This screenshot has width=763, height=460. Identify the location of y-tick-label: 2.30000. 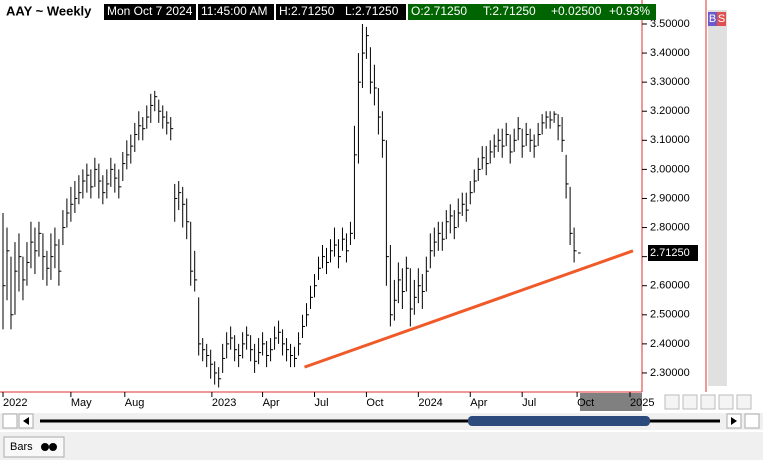
(670, 373).